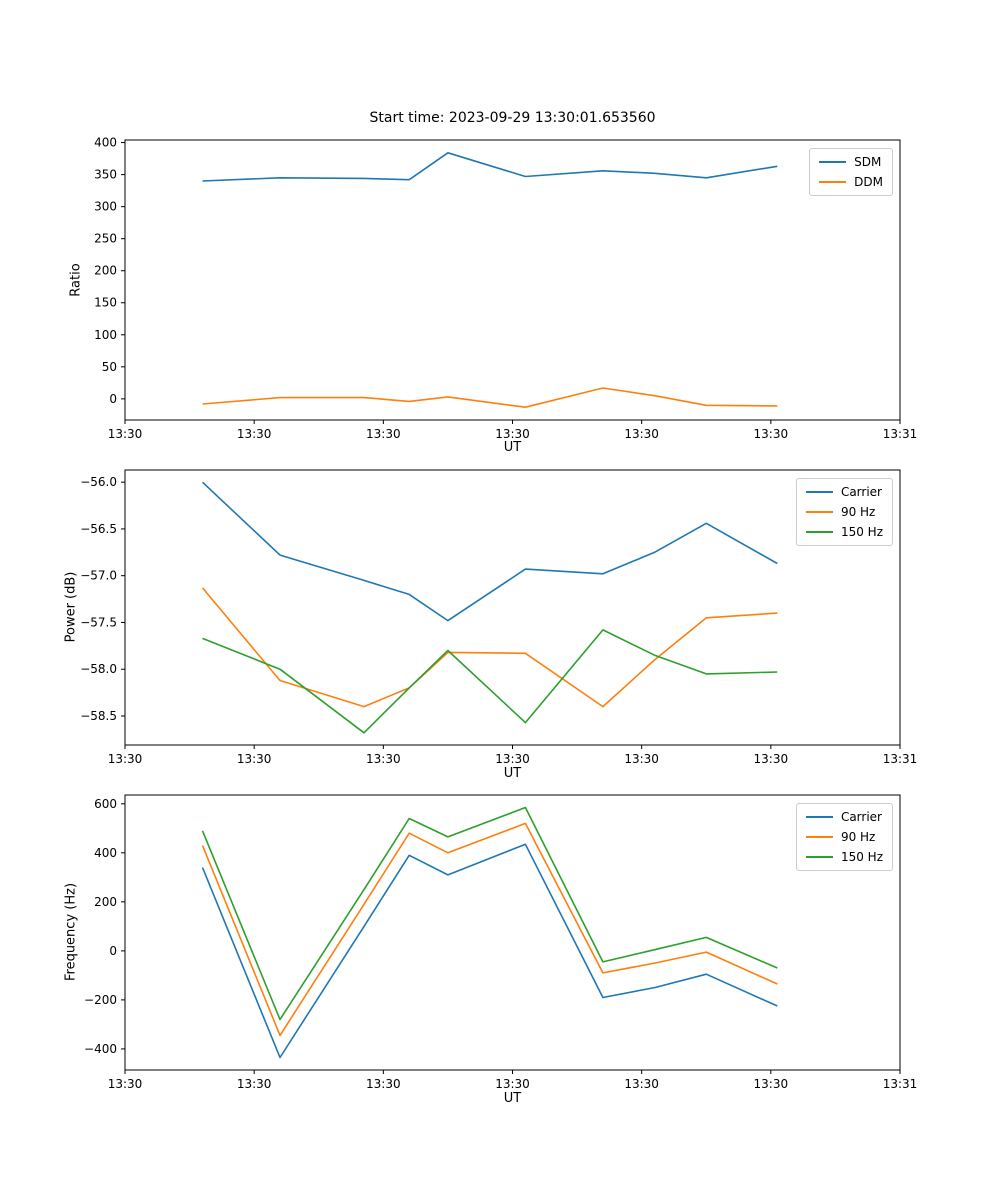  I want to click on legend-ratio: SDM DDM, so click(851, 172).